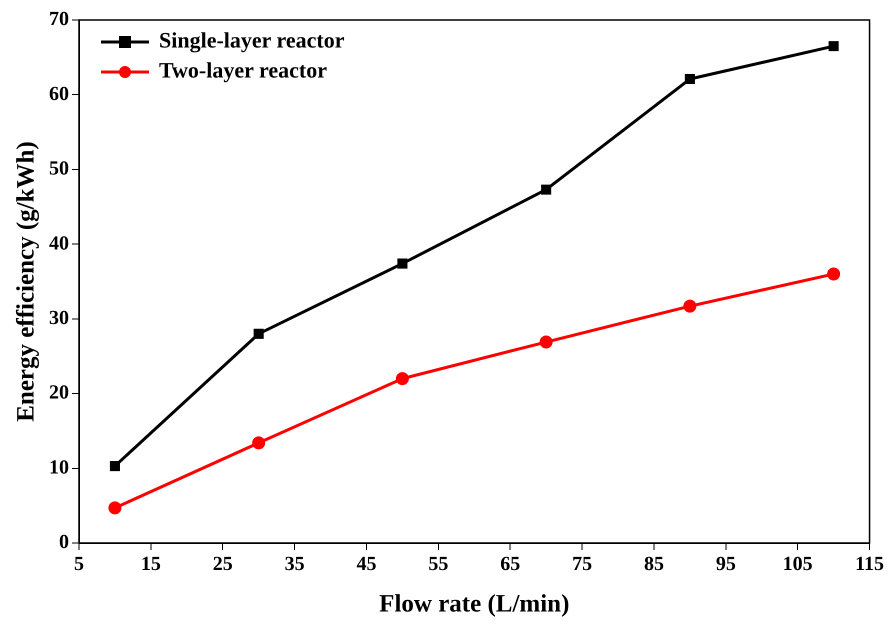  What do you see at coordinates (797, 564) in the screenshot?
I see `x-tick-label: 105` at bounding box center [797, 564].